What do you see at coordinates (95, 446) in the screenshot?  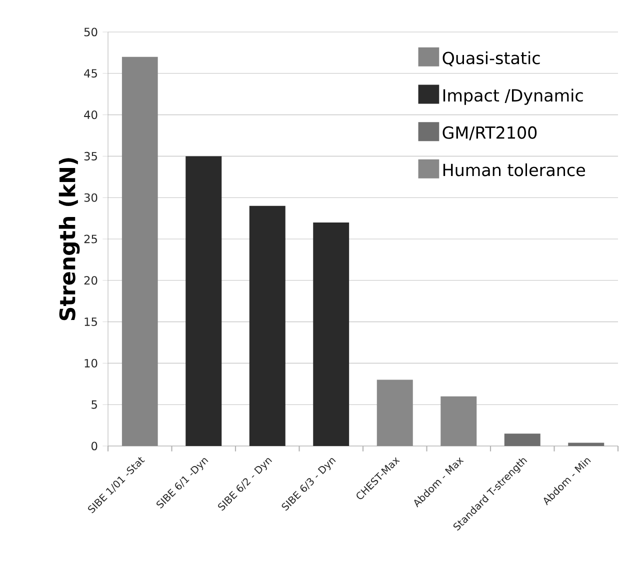 I see `y-tick-label: 0` at bounding box center [95, 446].